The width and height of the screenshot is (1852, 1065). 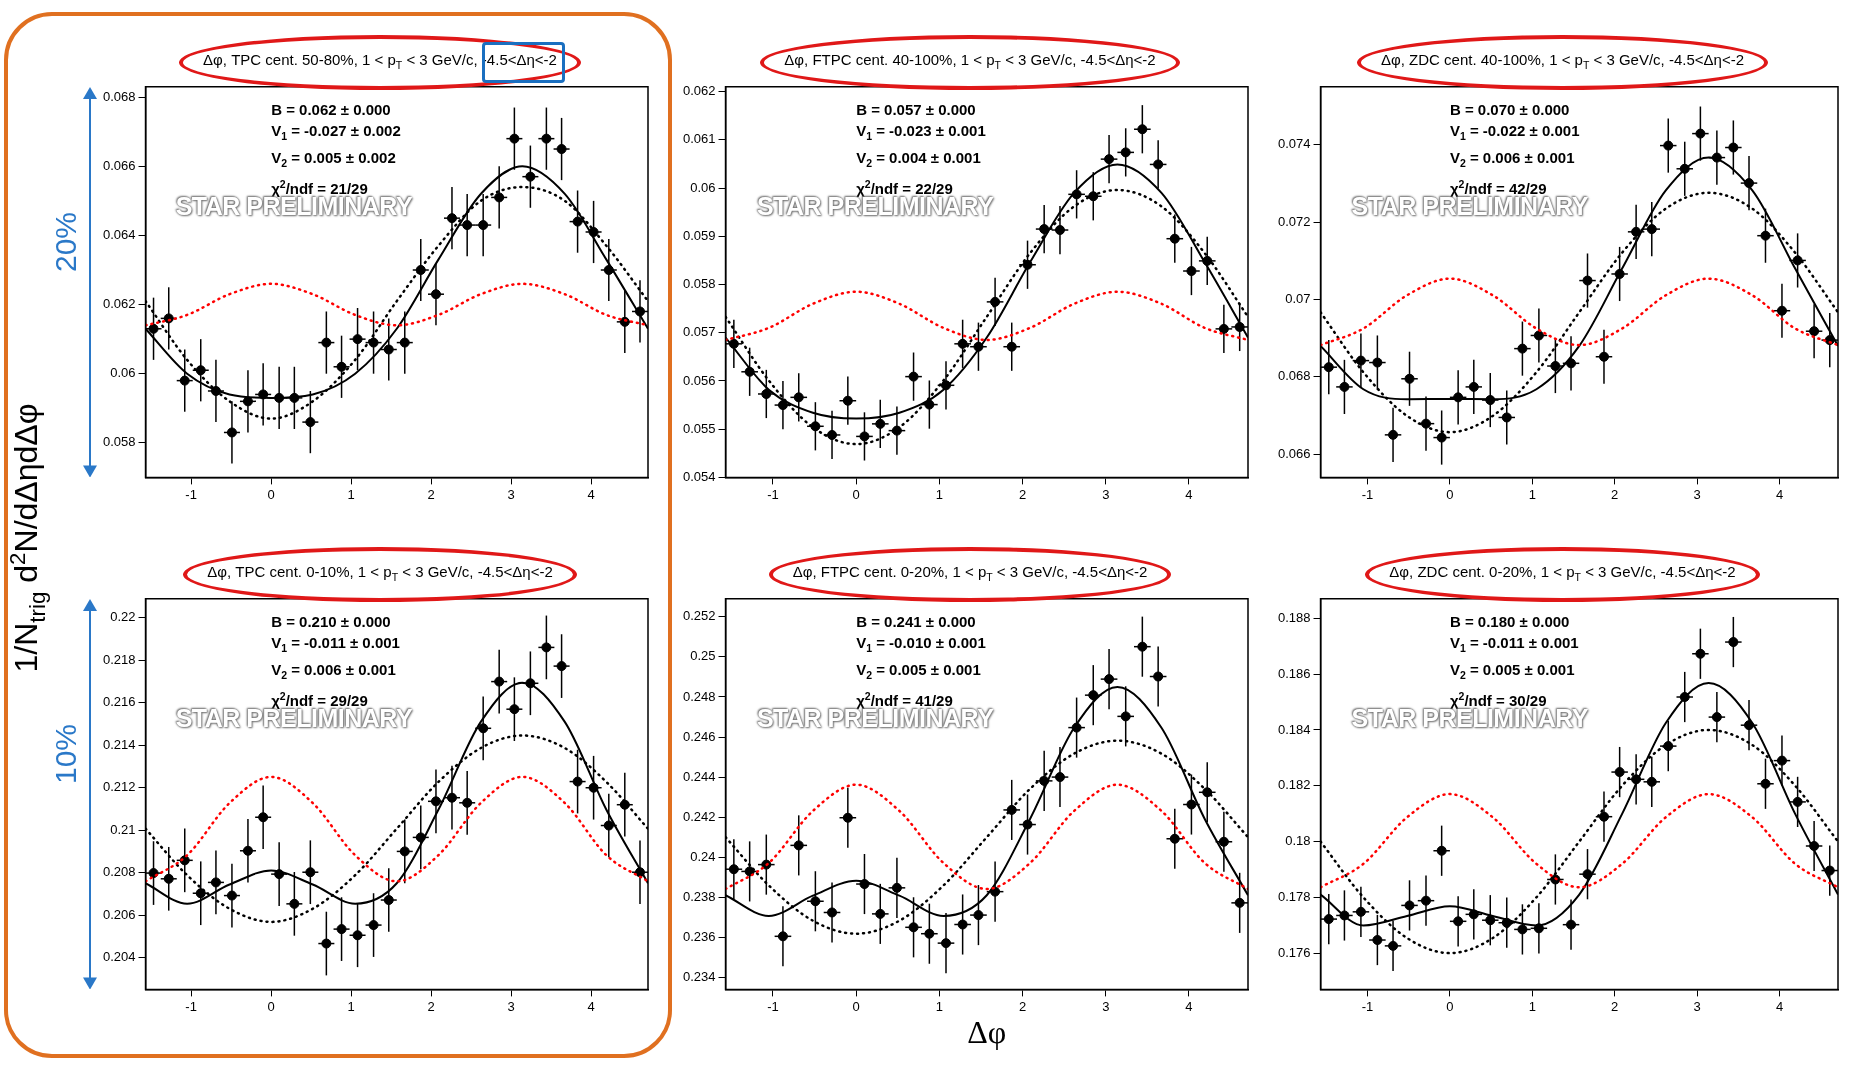 What do you see at coordinates (1294, 952) in the screenshot?
I see `y-tick-label: 0.176` at bounding box center [1294, 952].